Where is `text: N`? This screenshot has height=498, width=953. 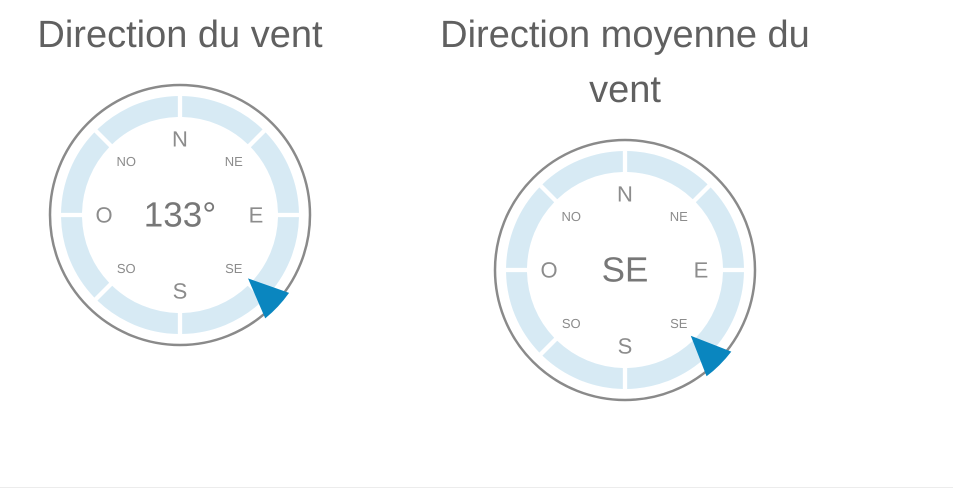 text: N is located at coordinates (180, 139).